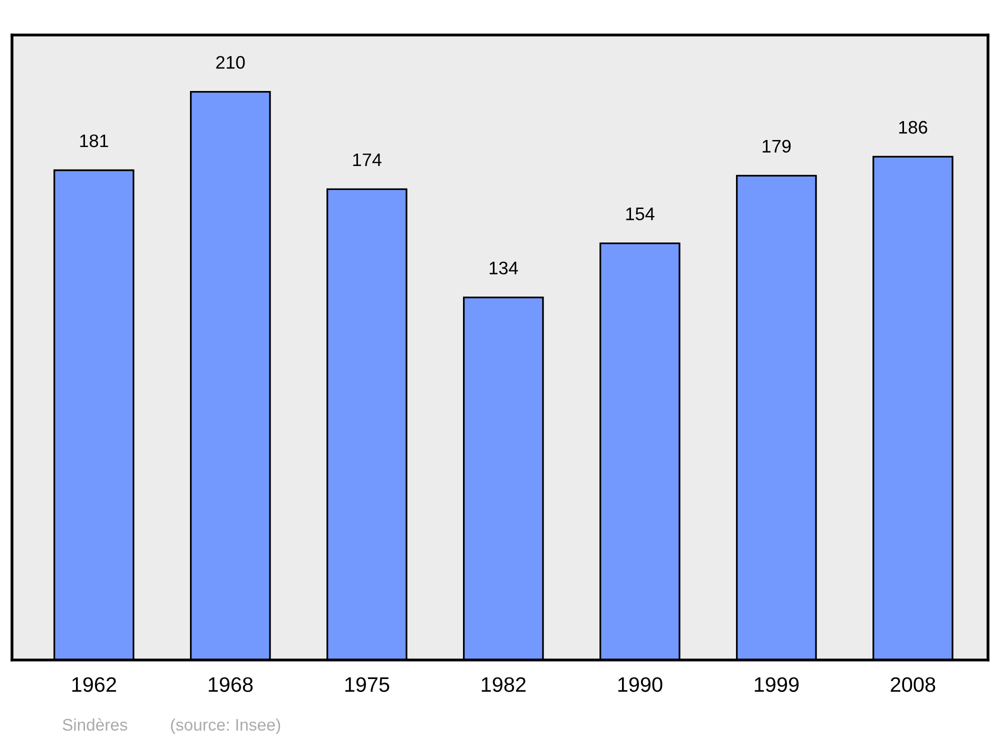 The width and height of the screenshot is (1000, 747). I want to click on data-label: 181, so click(94, 141).